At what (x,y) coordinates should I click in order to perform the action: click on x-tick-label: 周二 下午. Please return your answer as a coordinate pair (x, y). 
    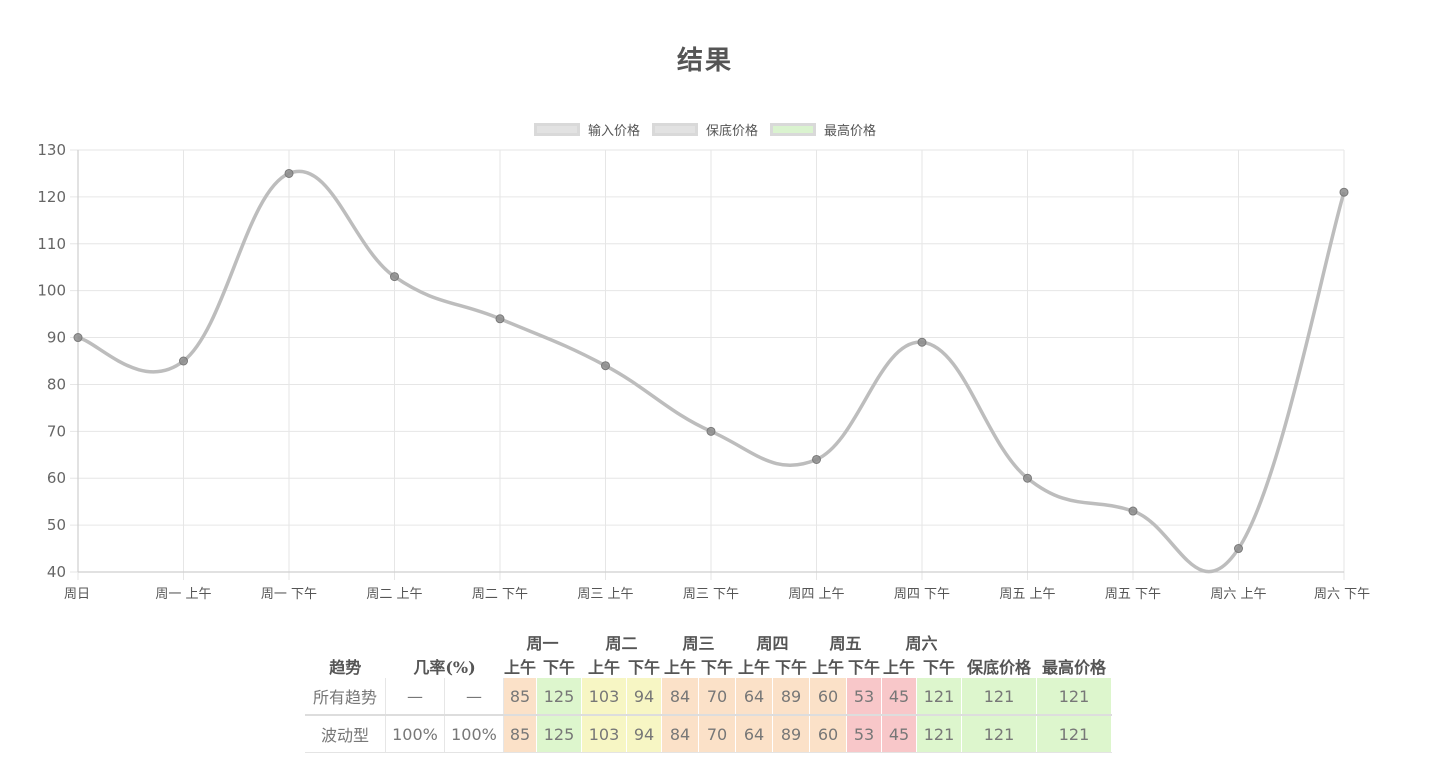
    Looking at the image, I should click on (500, 594).